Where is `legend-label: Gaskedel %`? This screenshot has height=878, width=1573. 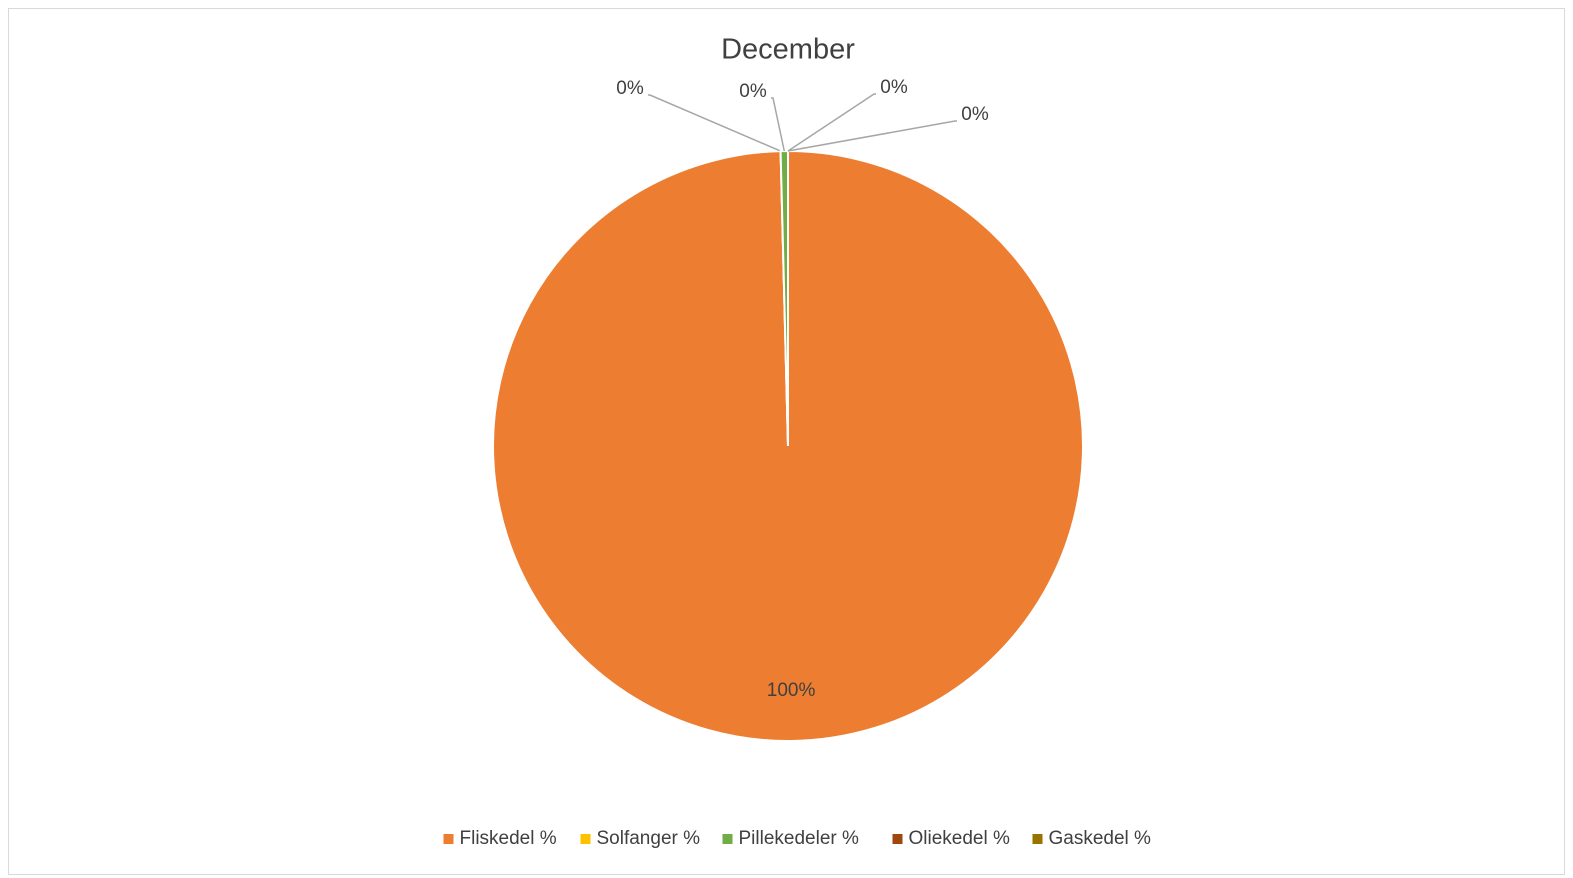
legend-label: Gaskedel % is located at coordinates (1100, 838).